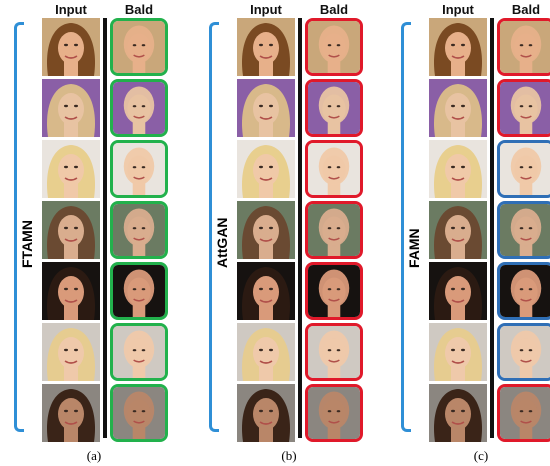  What do you see at coordinates (27, 244) in the screenshot?
I see `method-label: FTAMN` at bounding box center [27, 244].